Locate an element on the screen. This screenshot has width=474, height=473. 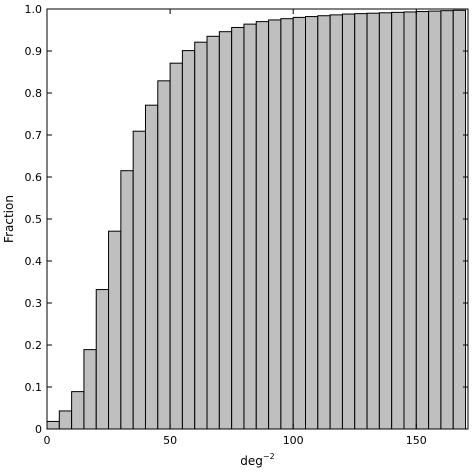
y-tick-label: 0.1 is located at coordinates (34, 387).